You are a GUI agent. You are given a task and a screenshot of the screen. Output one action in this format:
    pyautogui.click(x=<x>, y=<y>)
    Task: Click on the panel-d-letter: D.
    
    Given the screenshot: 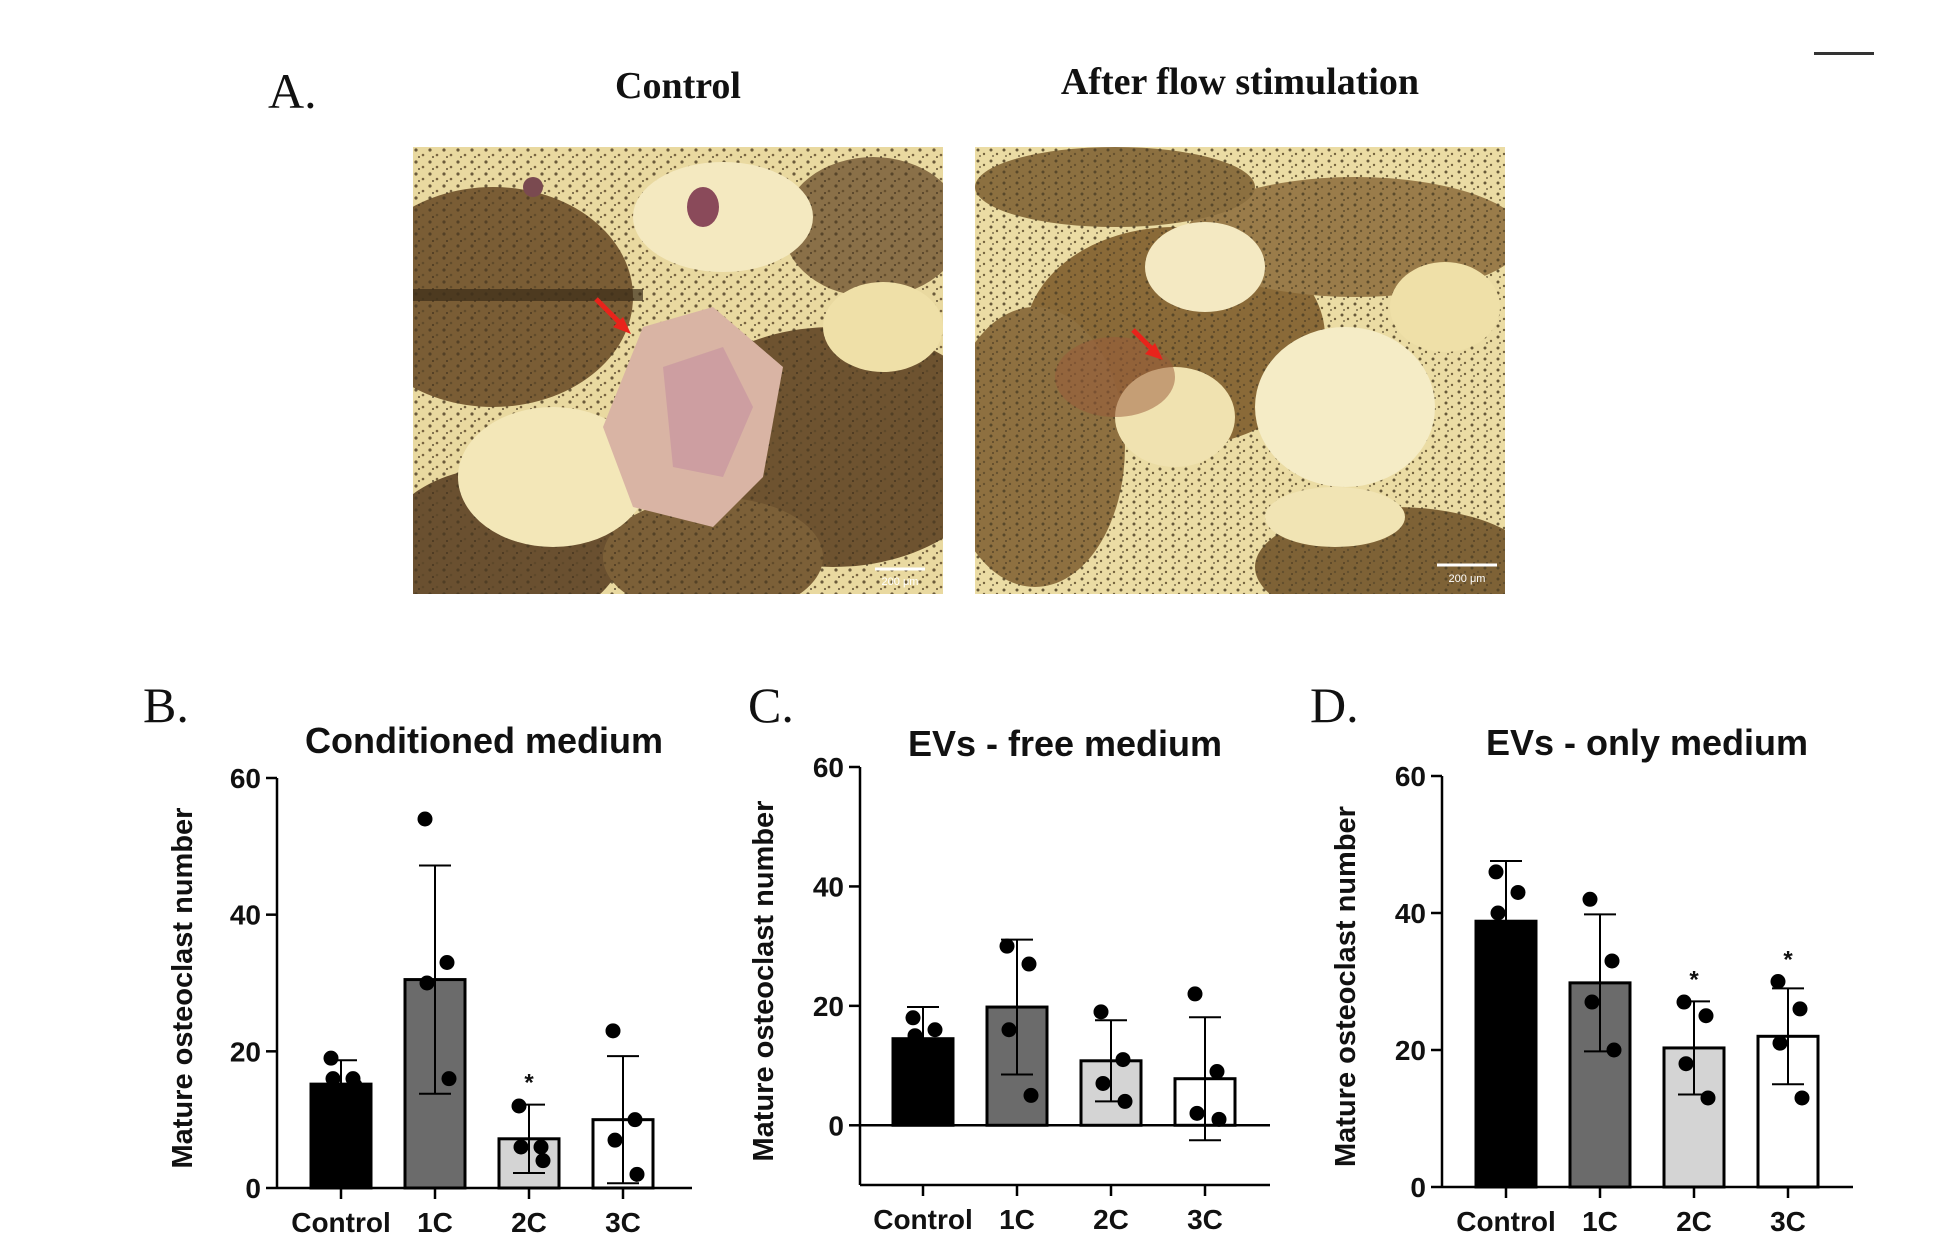 What is the action you would take?
    pyautogui.click(x=1334, y=705)
    